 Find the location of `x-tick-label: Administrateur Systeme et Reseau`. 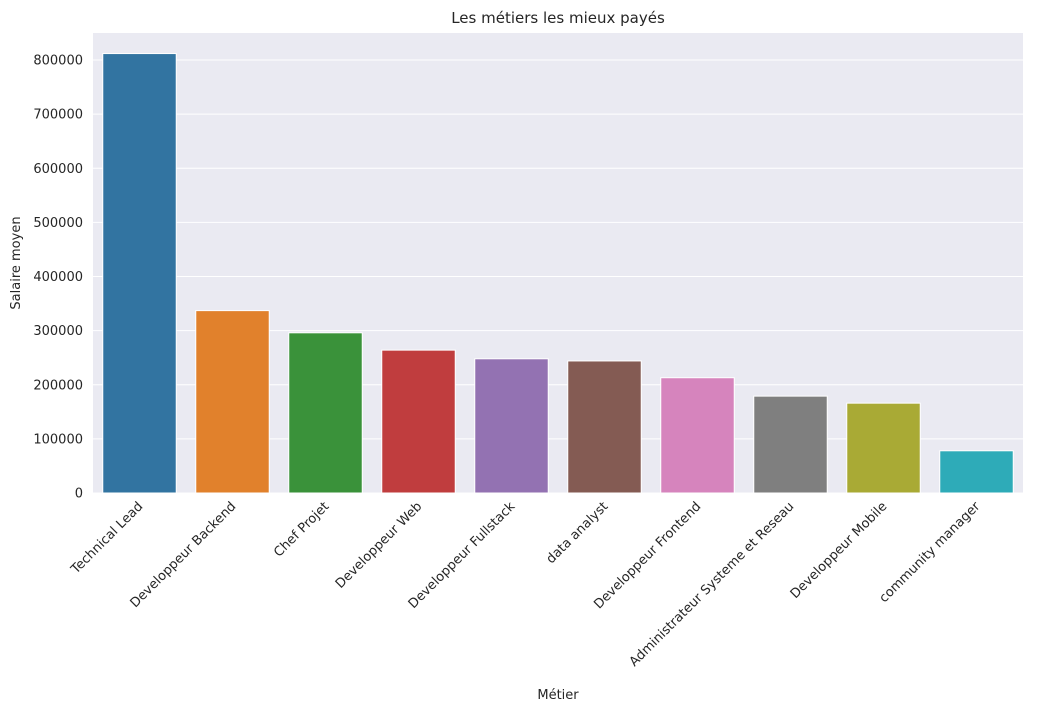

x-tick-label: Administrateur Systeme et Reseau is located at coordinates (712, 584).